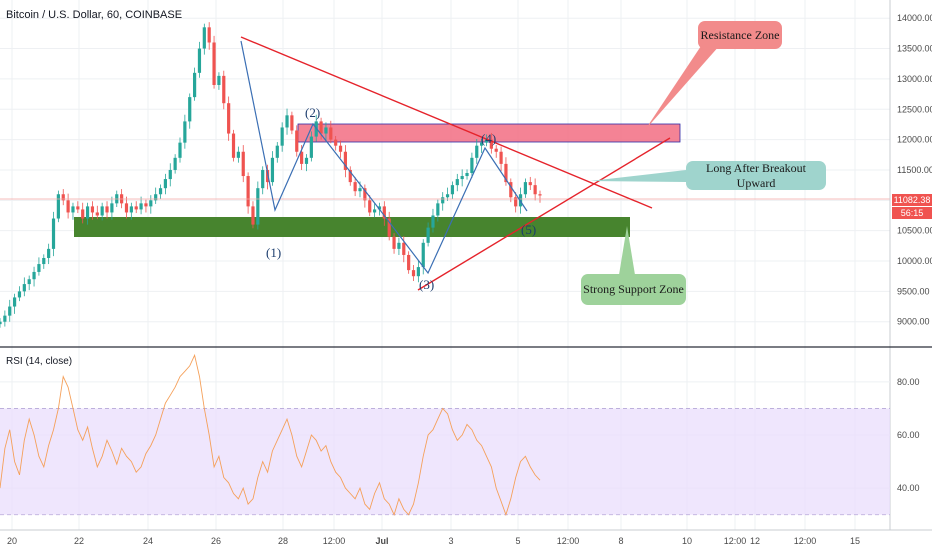 The width and height of the screenshot is (932, 550). Describe the element at coordinates (544, 214) in the screenshot. I see `ascending-trendline` at that location.